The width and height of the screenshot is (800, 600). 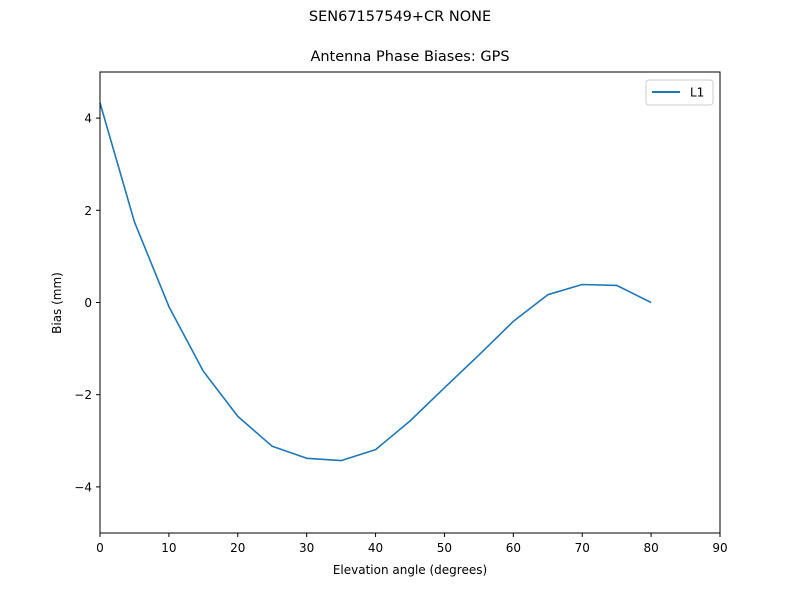 I want to click on y-axis-ticks: −4 −2 0 2 4, so click(x=87, y=303).